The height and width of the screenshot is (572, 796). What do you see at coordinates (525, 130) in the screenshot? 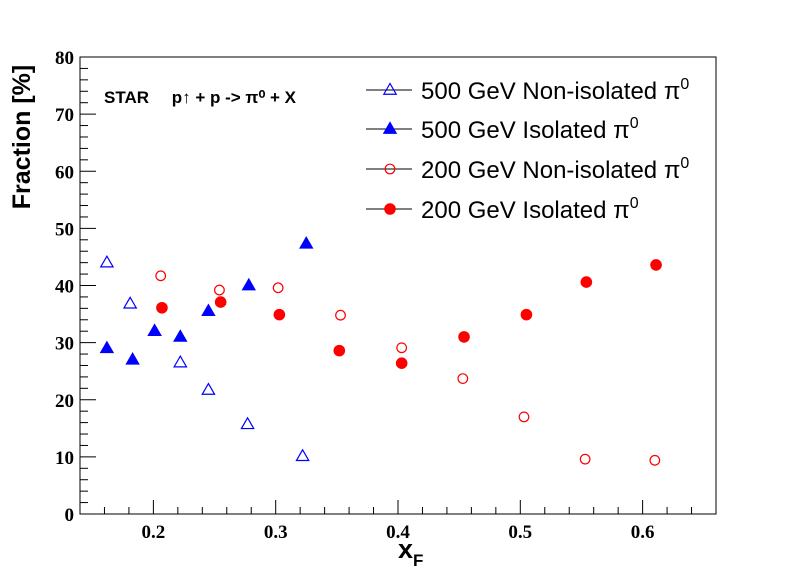
I see `legend-label-text: 500 GeV Isolated π` at bounding box center [525, 130].